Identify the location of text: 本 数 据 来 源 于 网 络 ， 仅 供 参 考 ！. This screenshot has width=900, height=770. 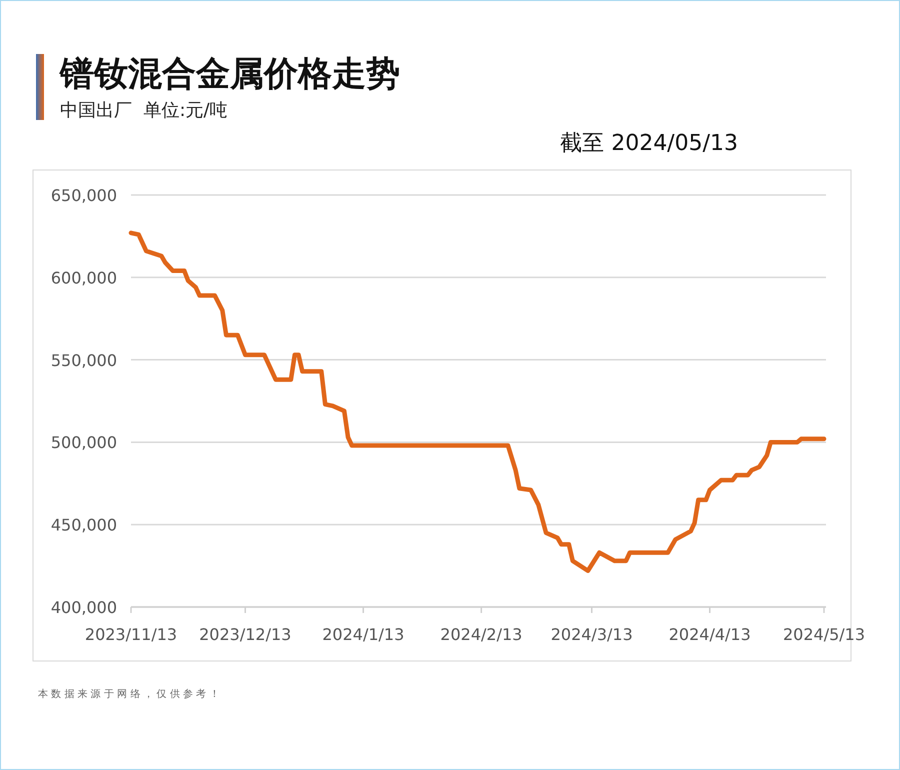
(129, 694).